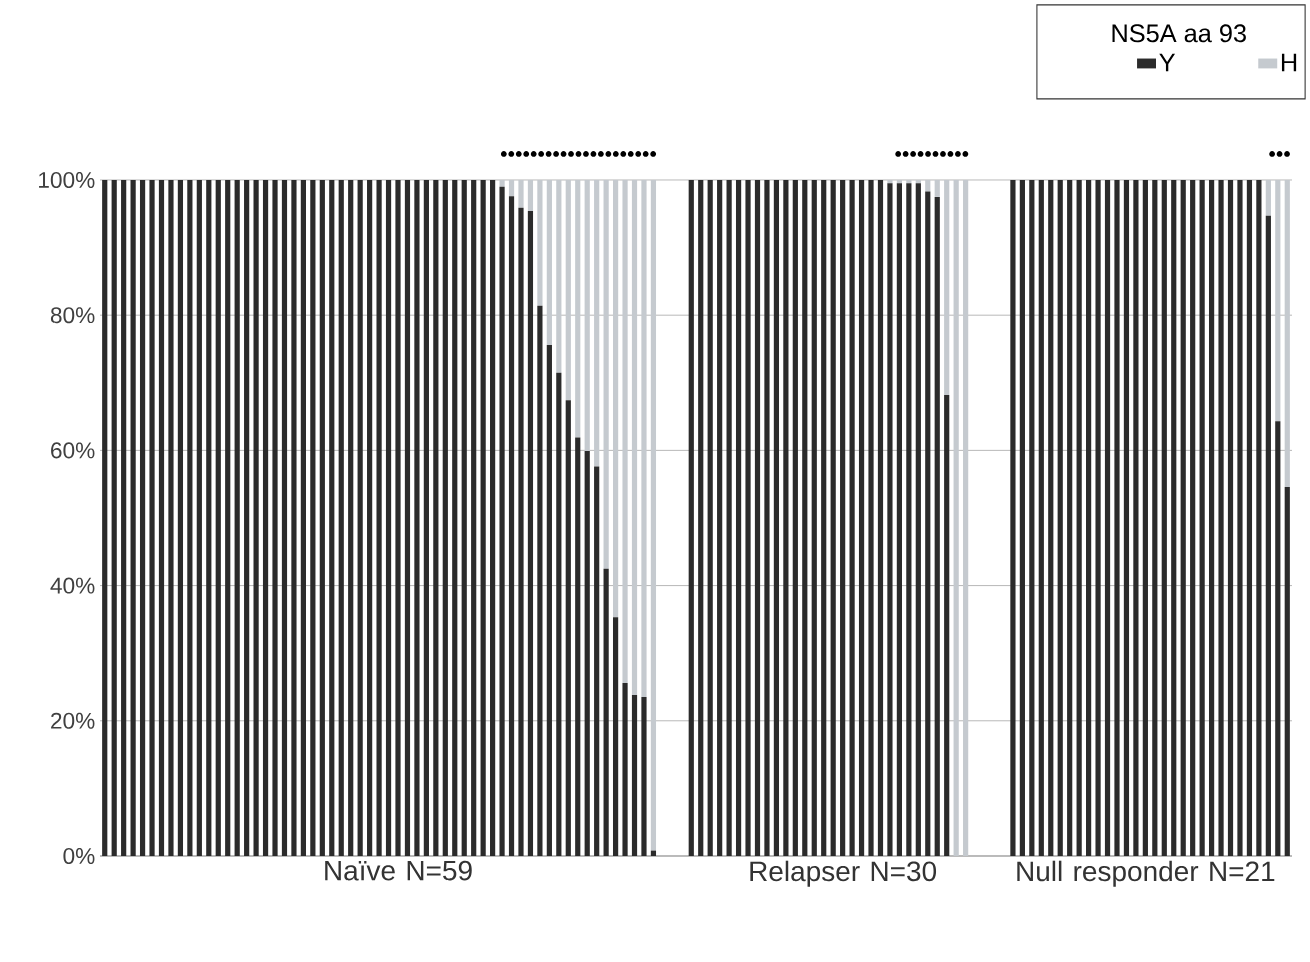 The width and height of the screenshot is (1310, 962). Describe the element at coordinates (79, 856) in the screenshot. I see `y-tick-label: 0%` at that location.